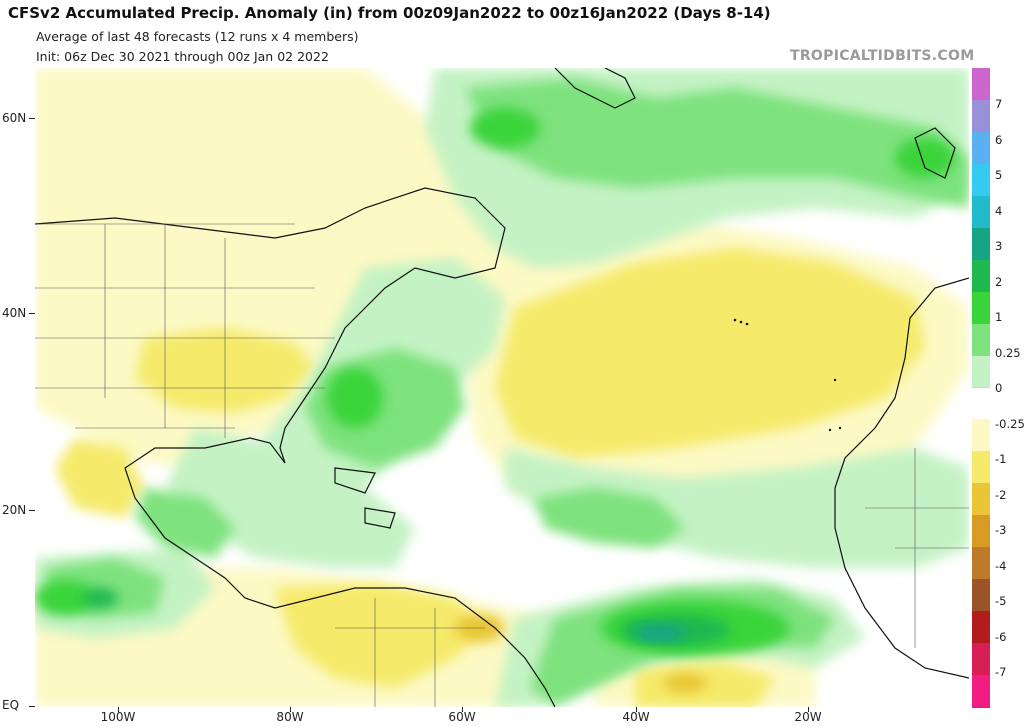  I want to click on colorbar-label: 0.25, so click(1008, 353).